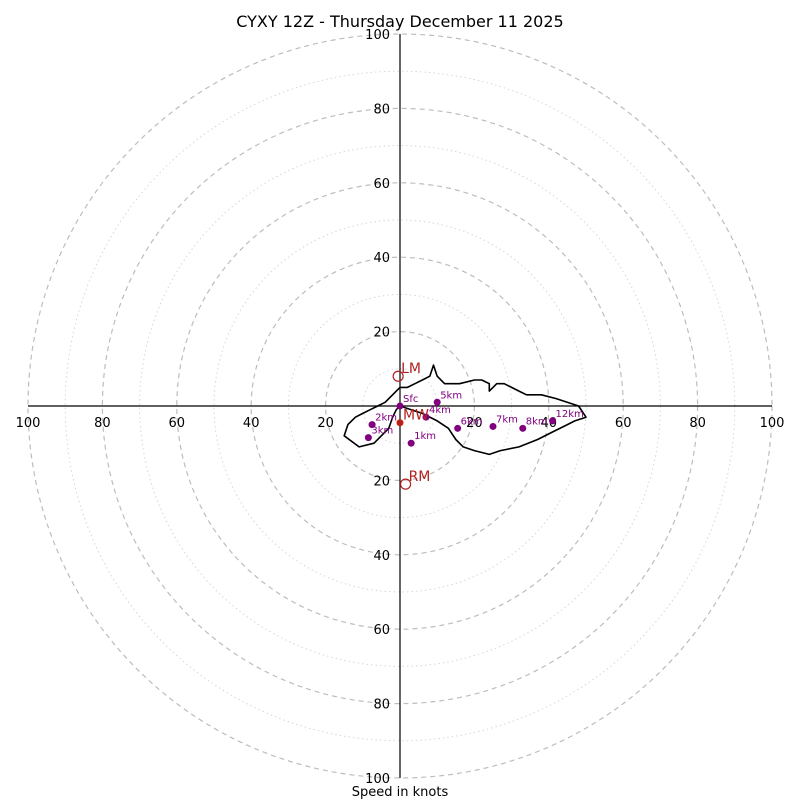  I want to click on height-point-1km, so click(411, 443).